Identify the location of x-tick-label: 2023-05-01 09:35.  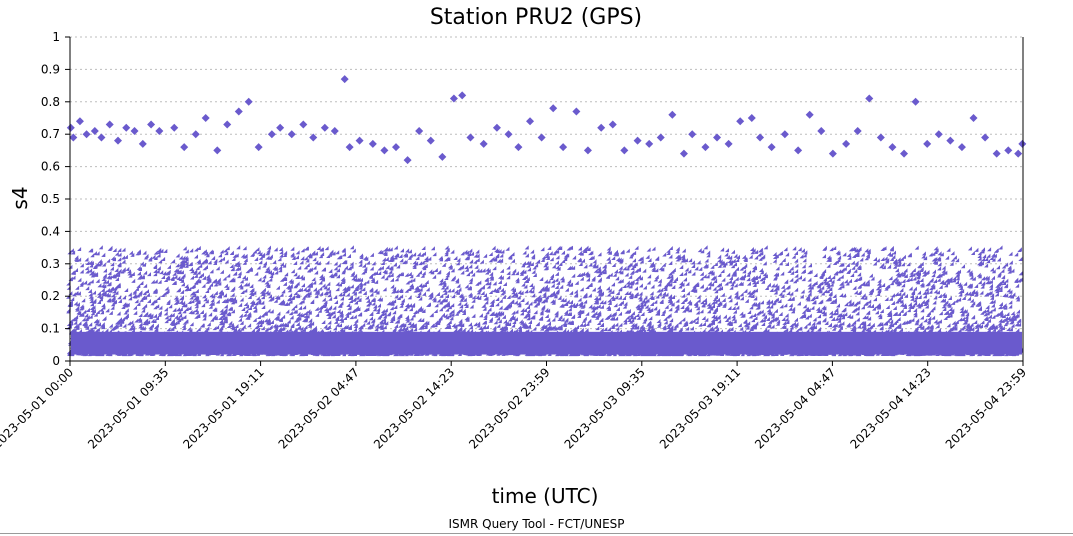
(128, 408).